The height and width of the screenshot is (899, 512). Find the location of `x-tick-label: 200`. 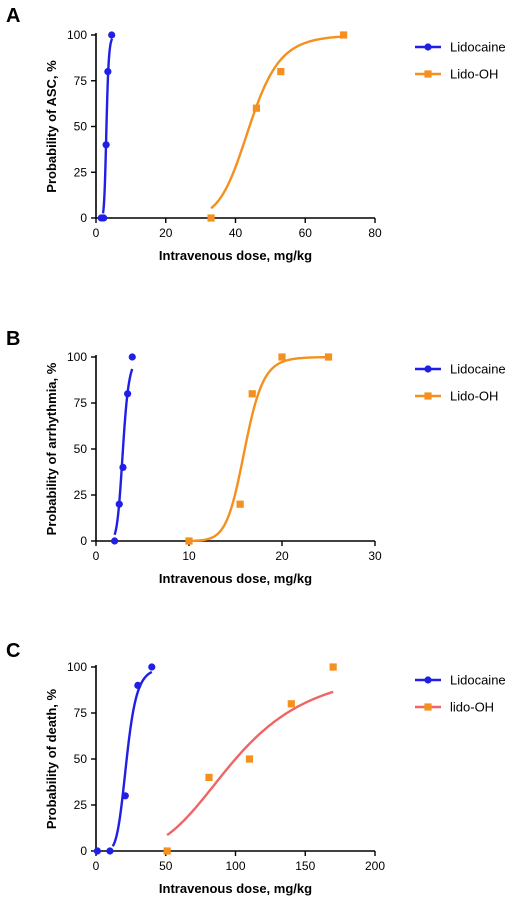

x-tick-label: 200 is located at coordinates (375, 866).